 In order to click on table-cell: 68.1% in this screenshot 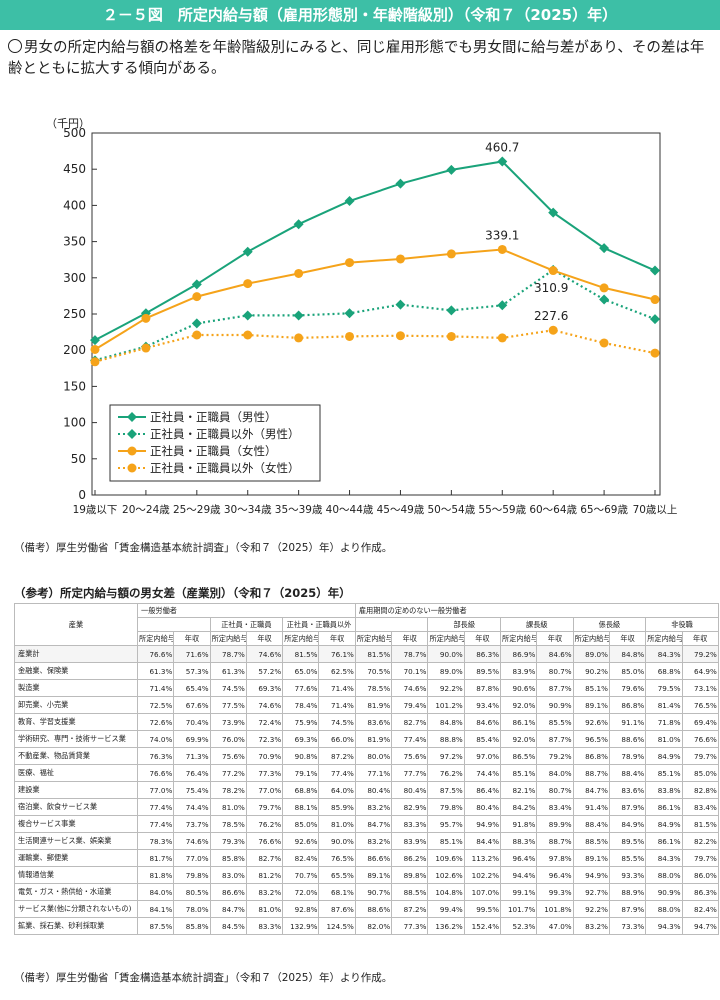, I will do `click(337, 892)`.